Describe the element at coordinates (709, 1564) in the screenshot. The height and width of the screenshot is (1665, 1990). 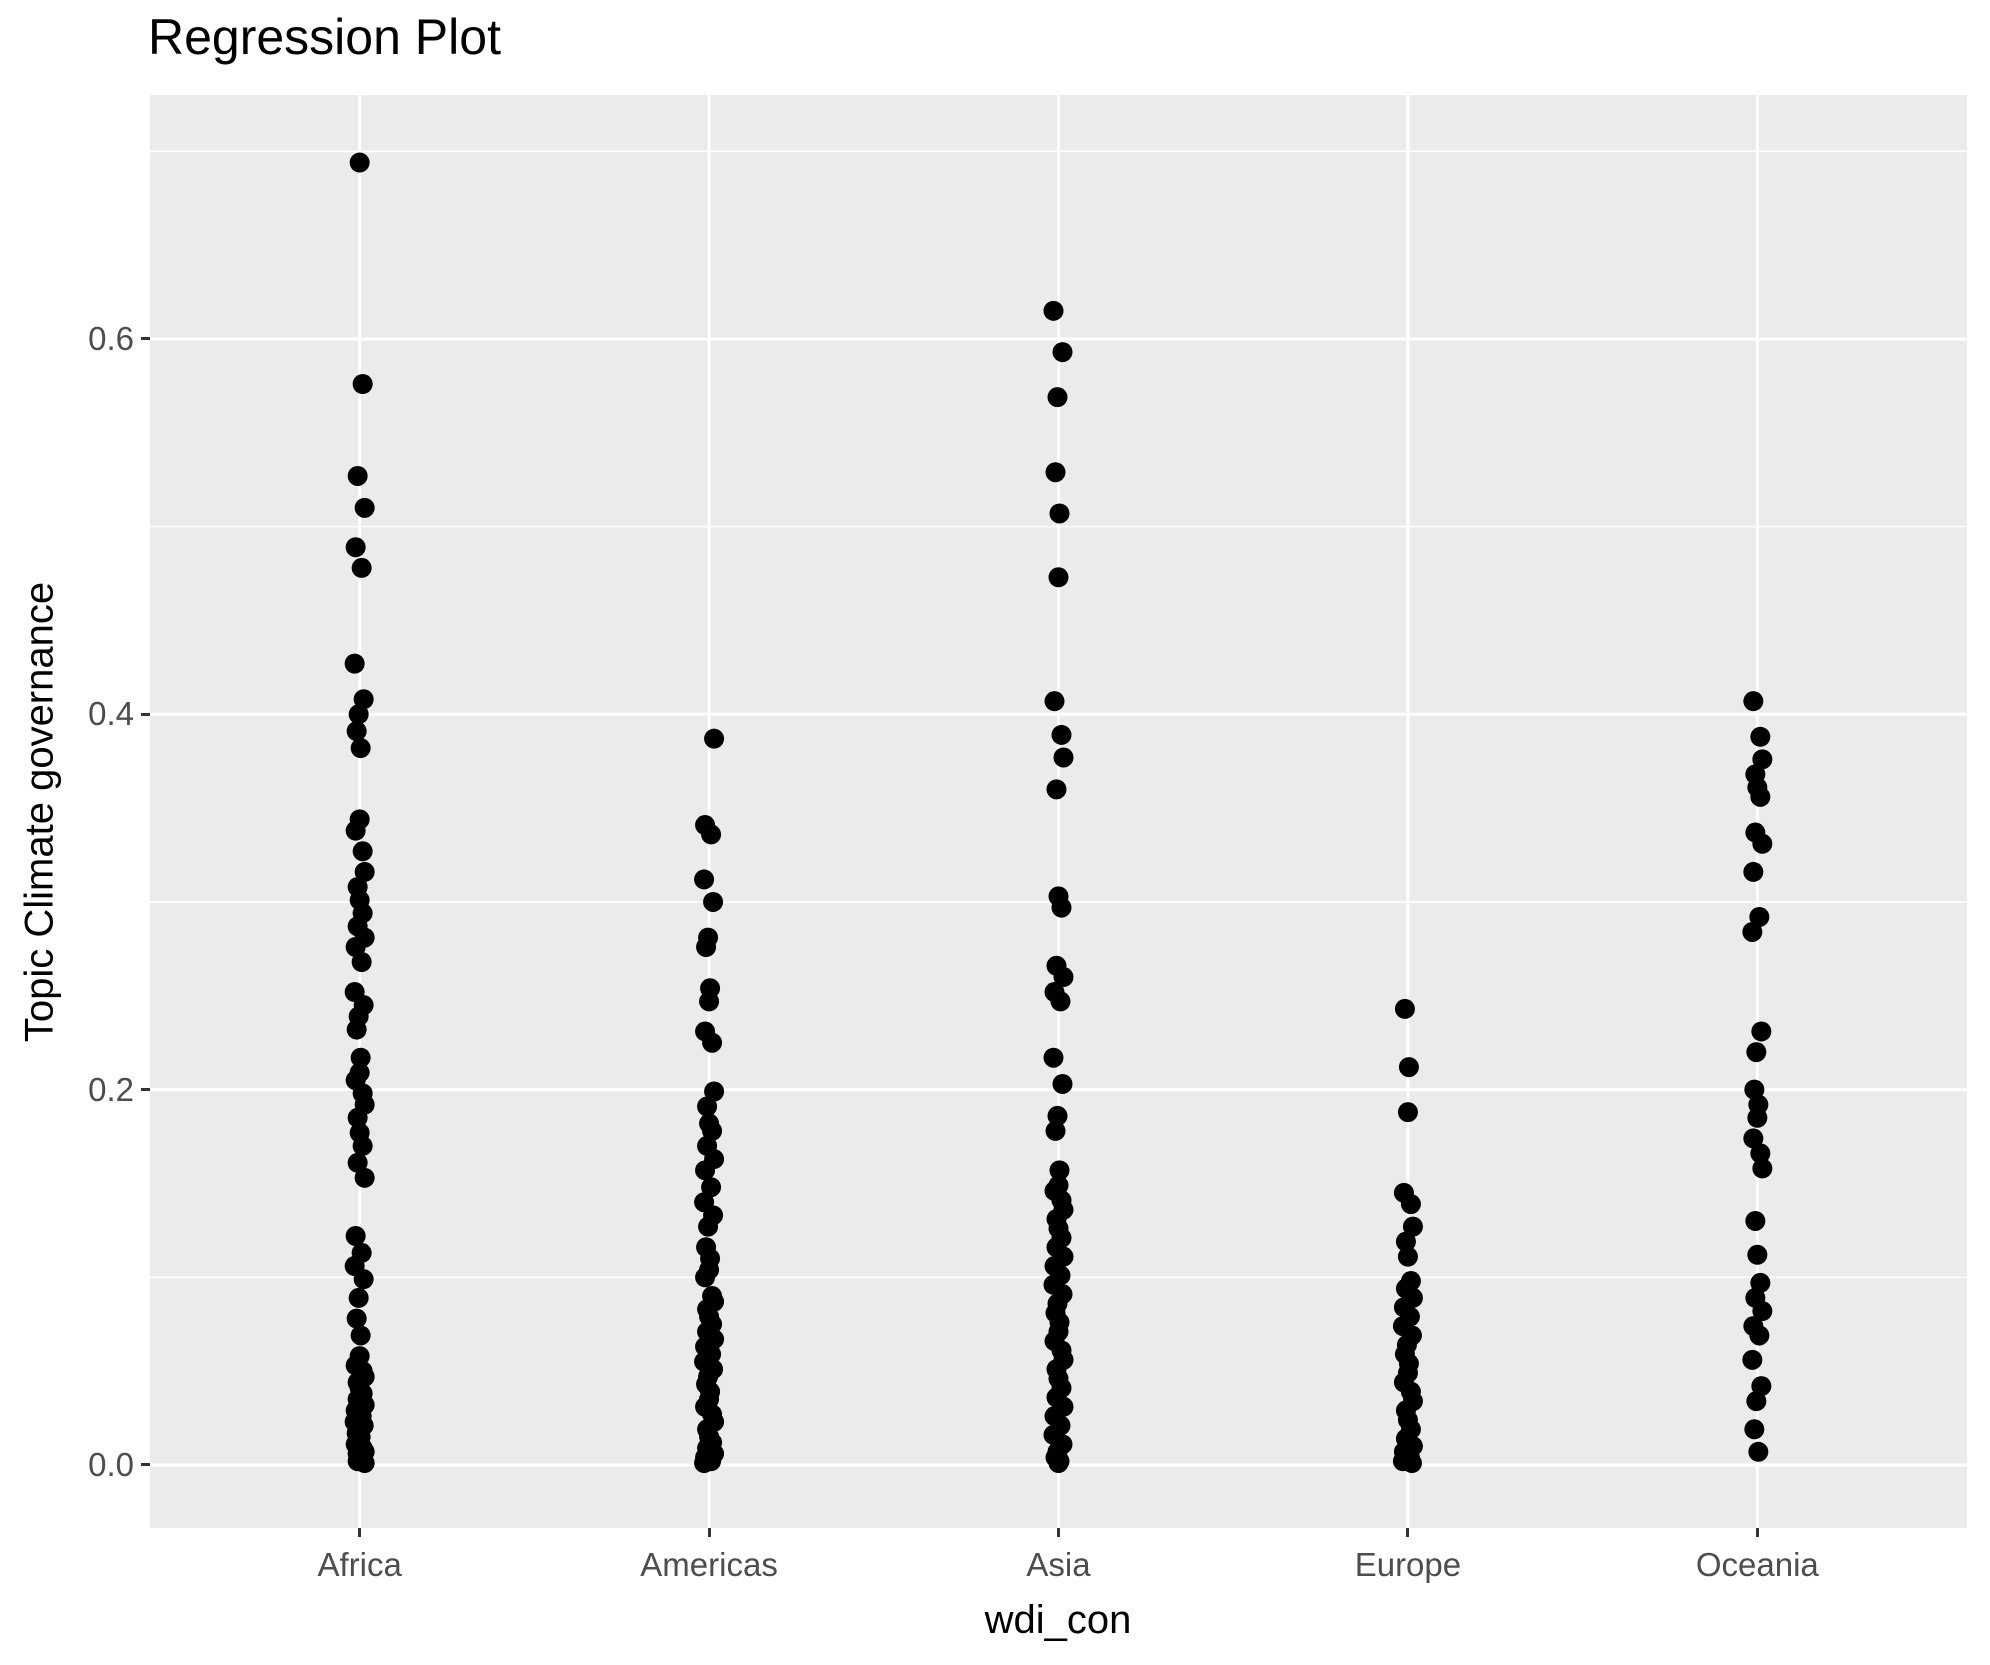
I see `x-tick-label: Americas` at that location.